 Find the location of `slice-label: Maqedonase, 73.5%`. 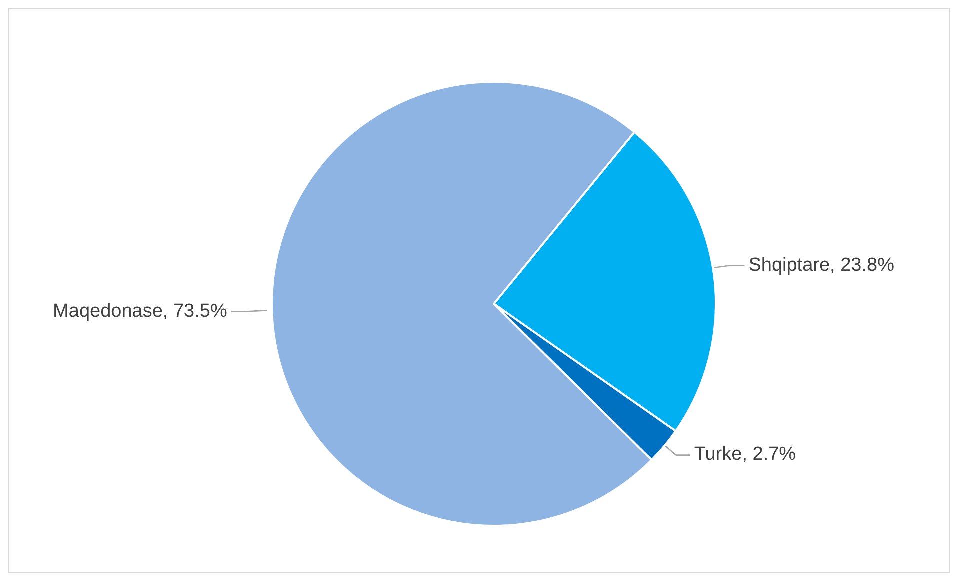

slice-label: Maqedonase, 73.5% is located at coordinates (140, 311).